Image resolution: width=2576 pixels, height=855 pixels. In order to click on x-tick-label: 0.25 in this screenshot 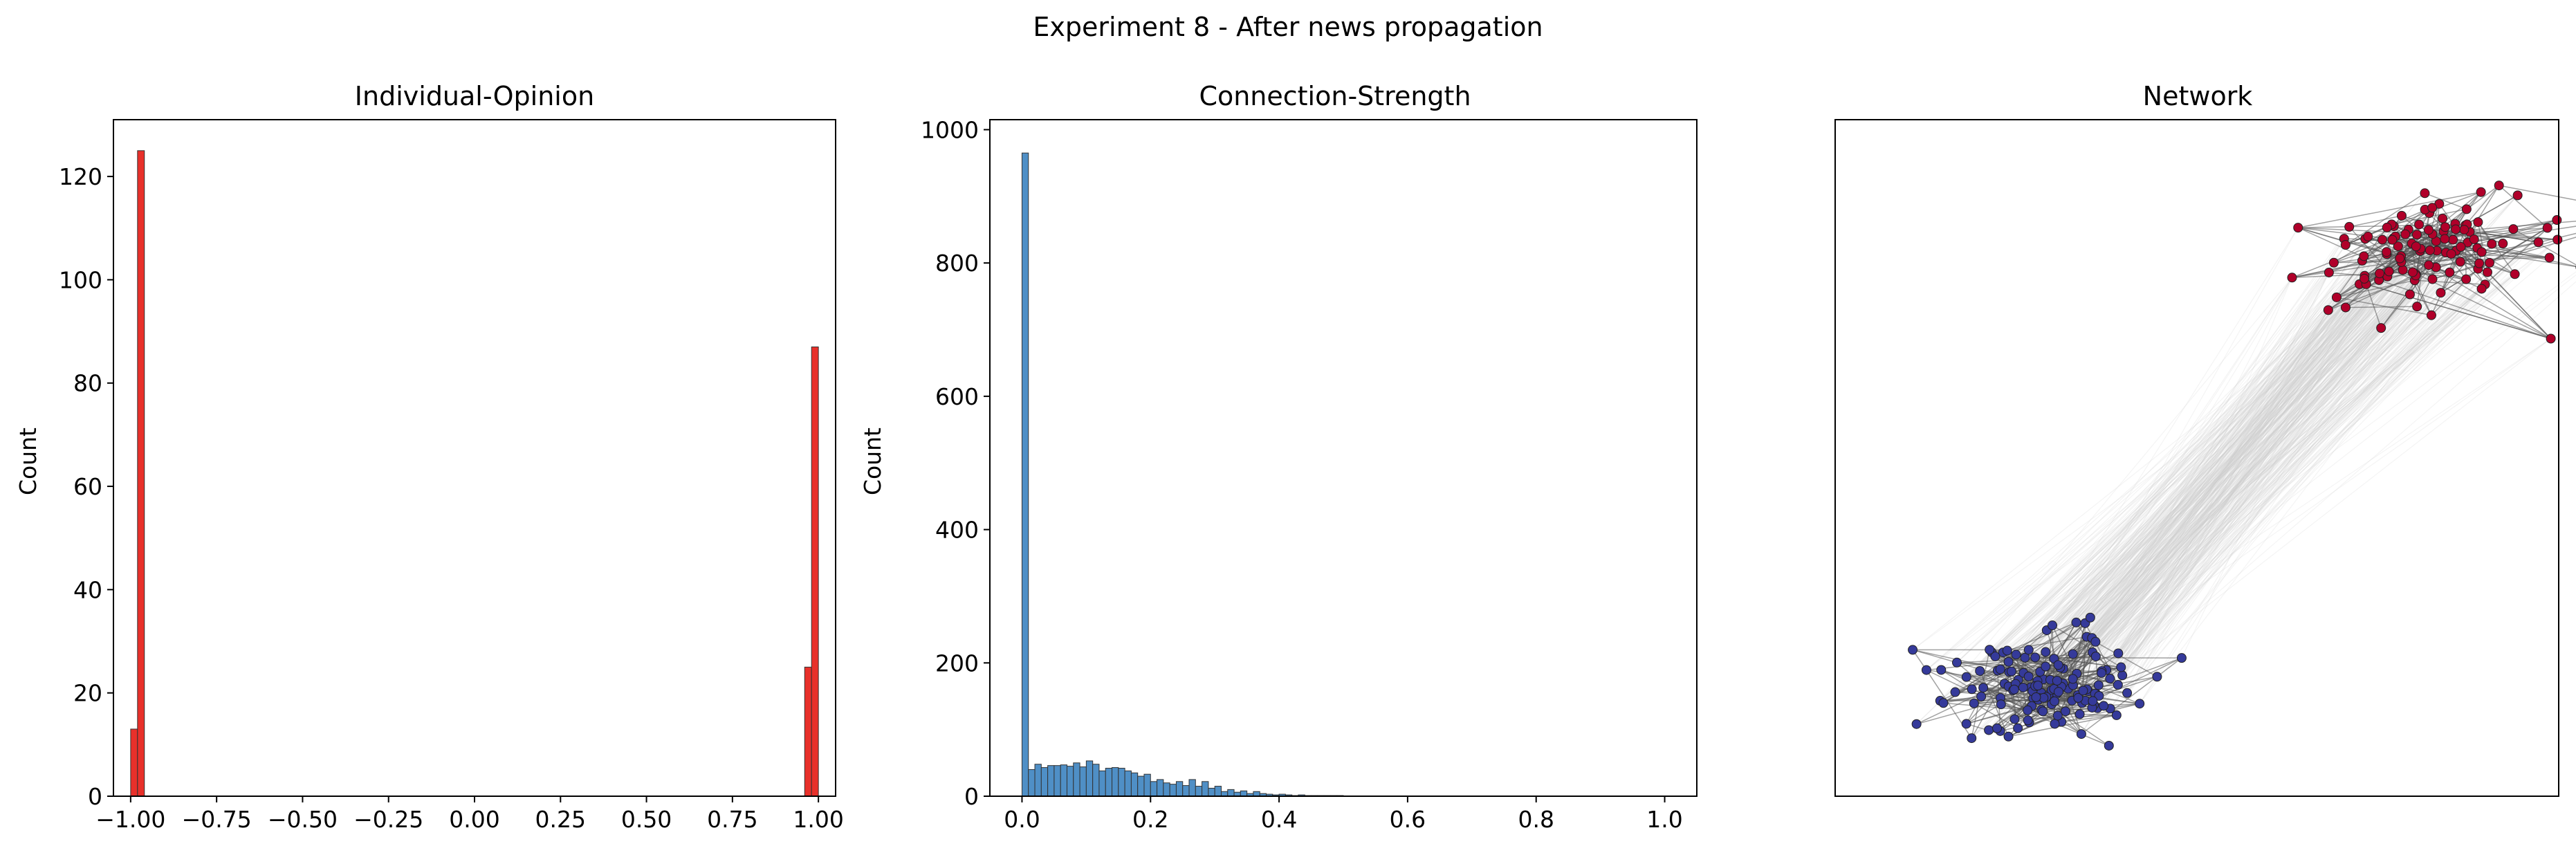, I will do `click(560, 820)`.